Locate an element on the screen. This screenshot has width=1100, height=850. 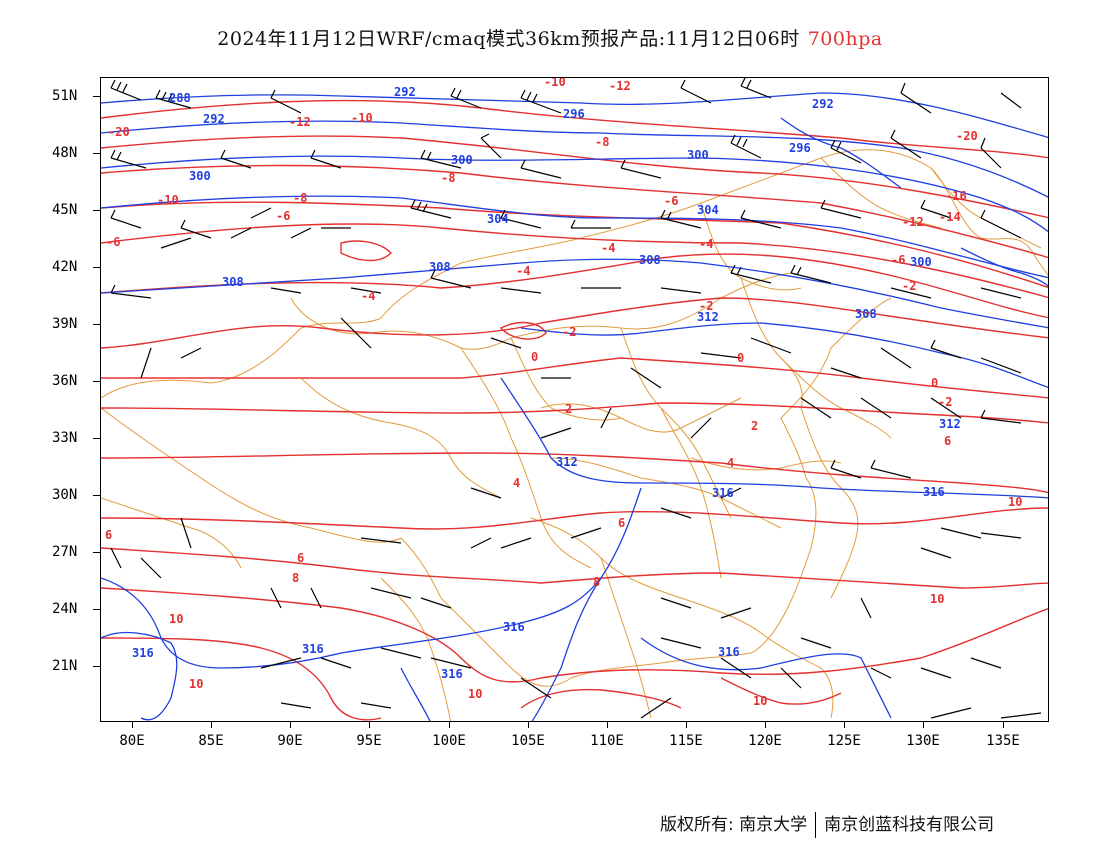
copyright-company: 南京创蓝科技有限公司 is located at coordinates (909, 825).